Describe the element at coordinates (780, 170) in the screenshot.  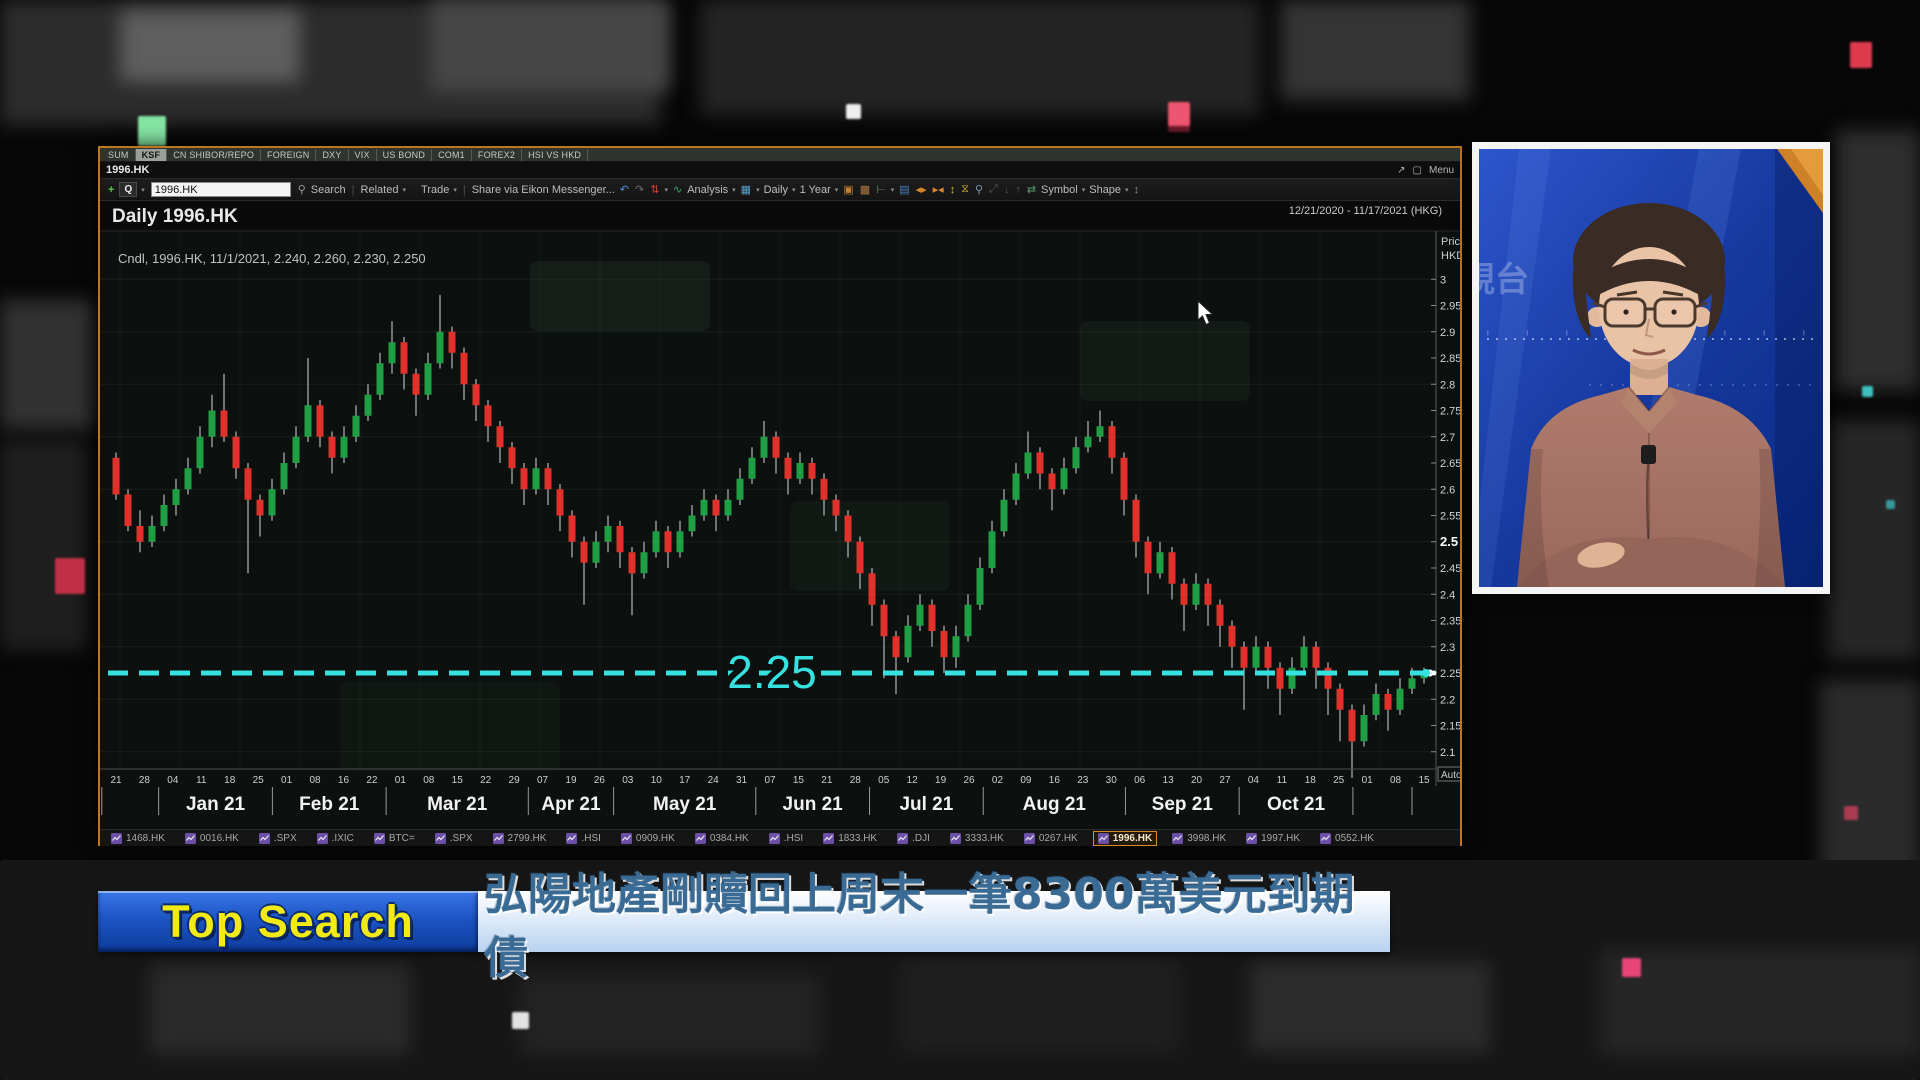
I see `chart-title-bar: 1996.HK ↗ ▢ Menu` at that location.